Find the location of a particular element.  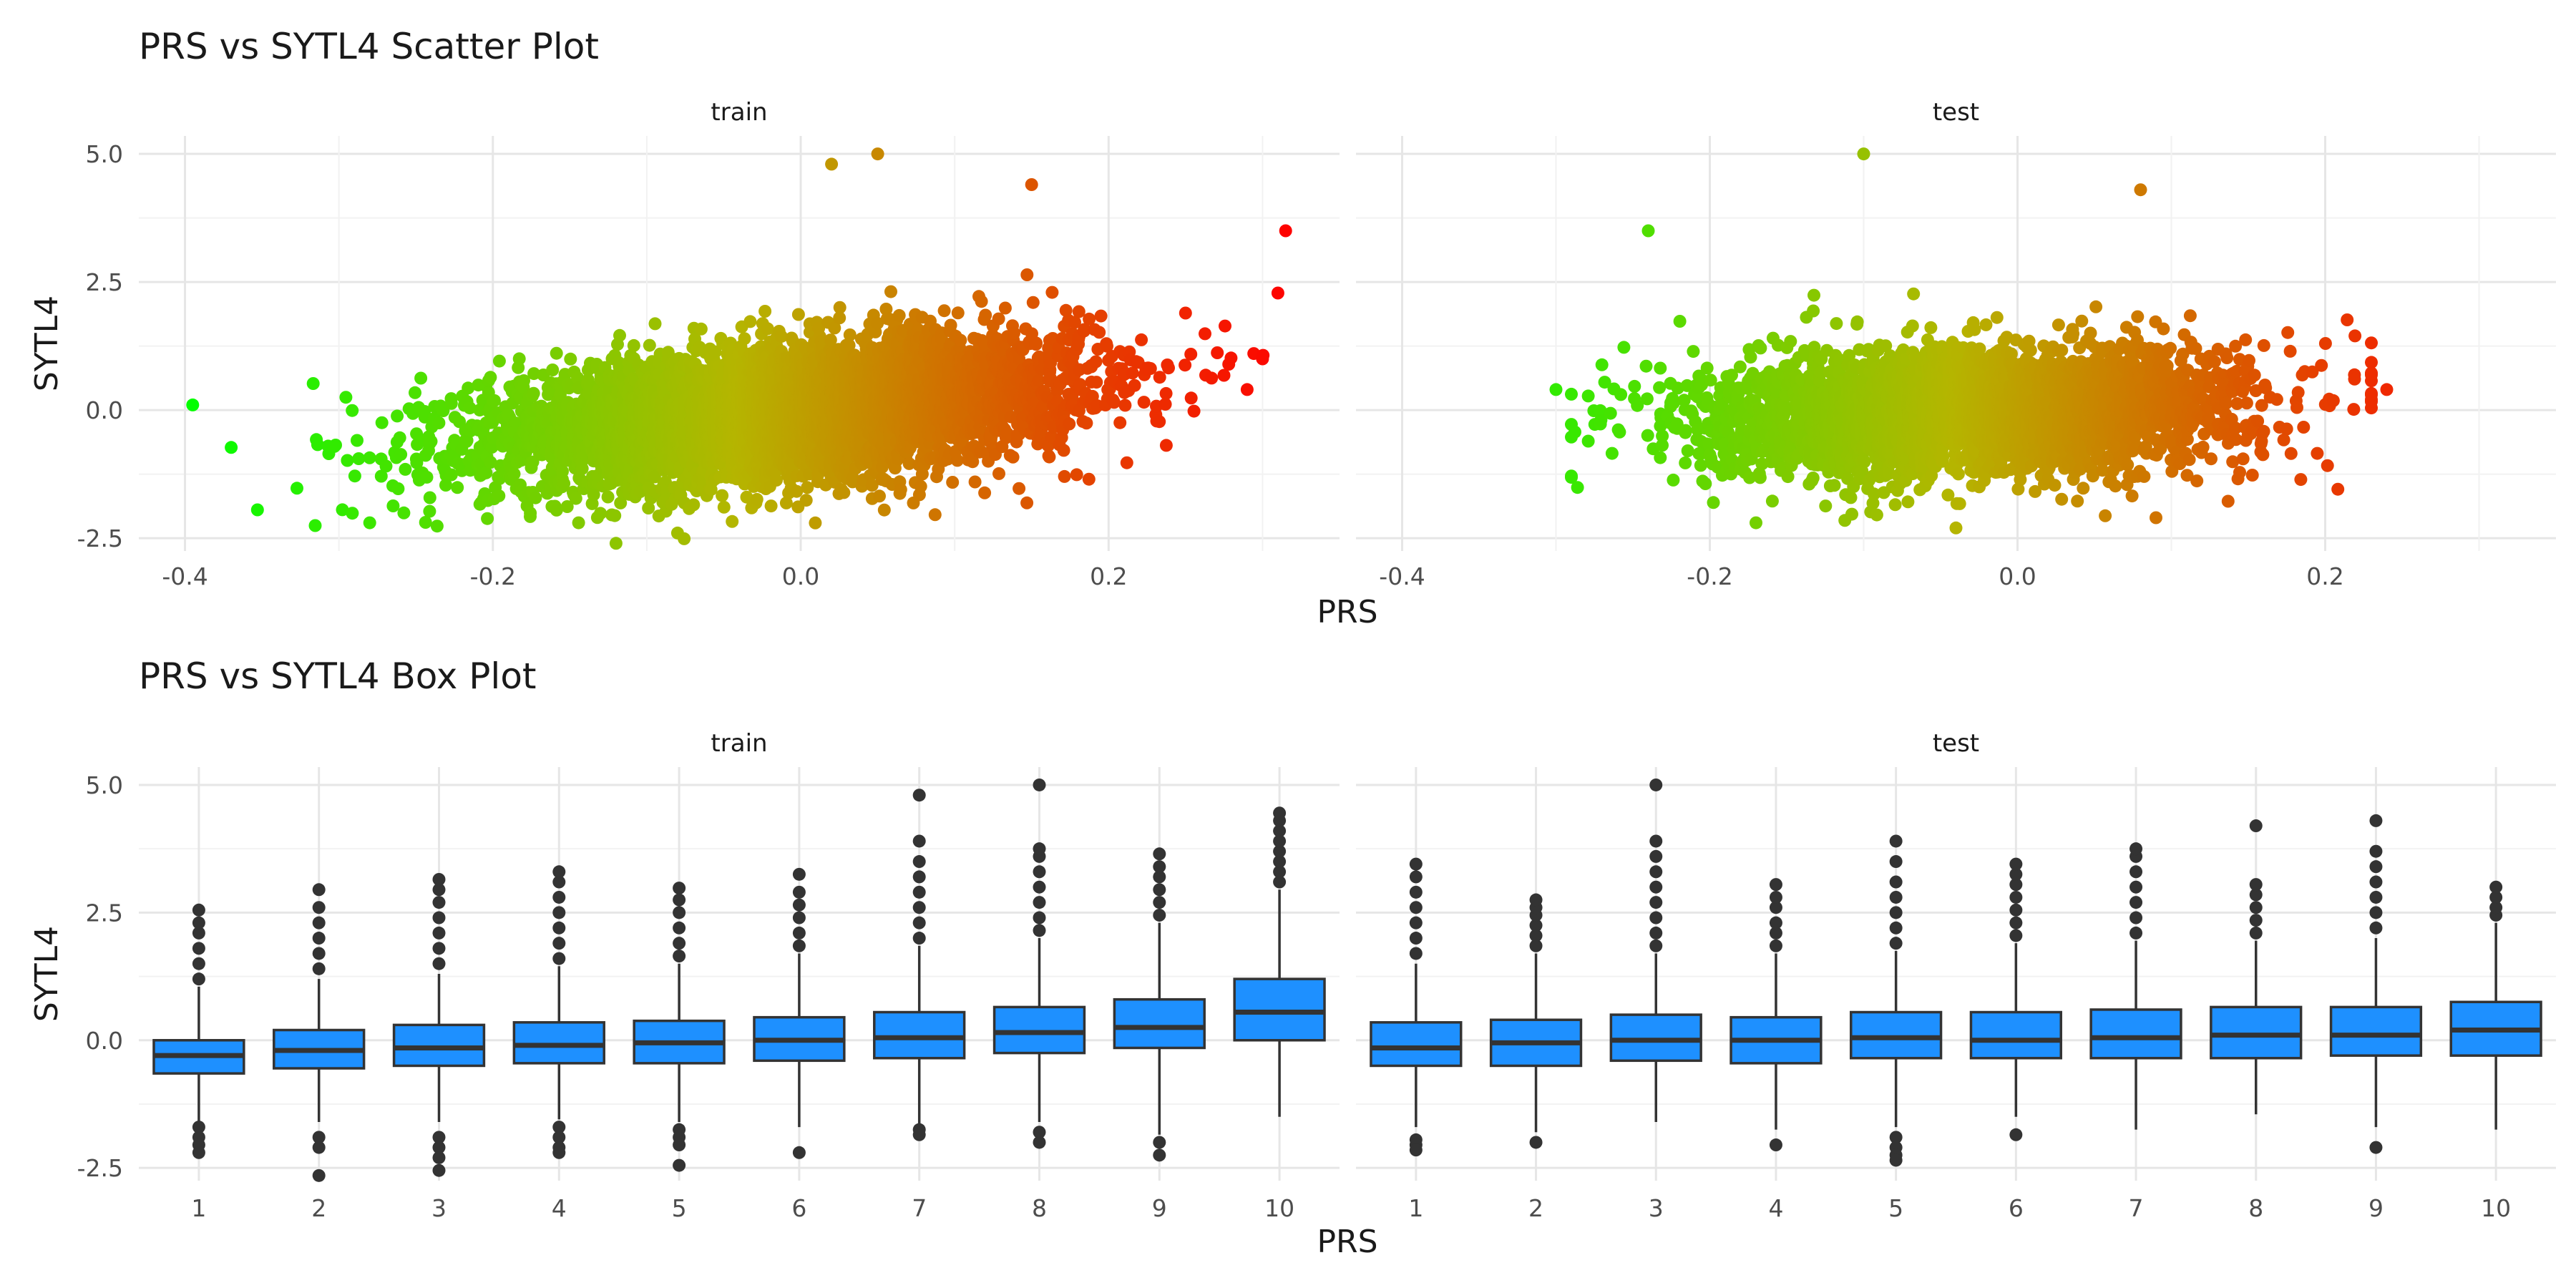

x-tick-label: 0.2 is located at coordinates (1108, 576).